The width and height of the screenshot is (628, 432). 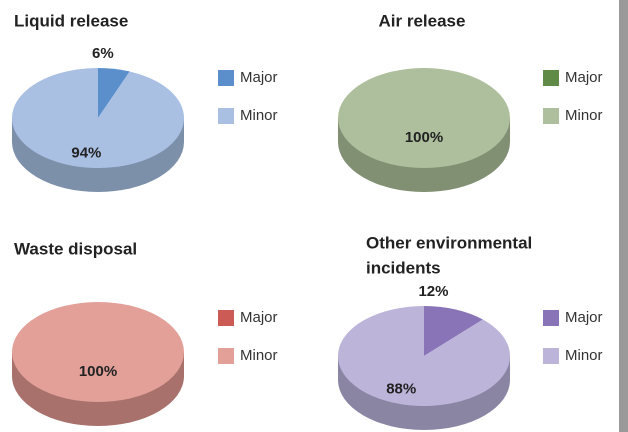 I want to click on data-label: 88%, so click(x=401, y=388).